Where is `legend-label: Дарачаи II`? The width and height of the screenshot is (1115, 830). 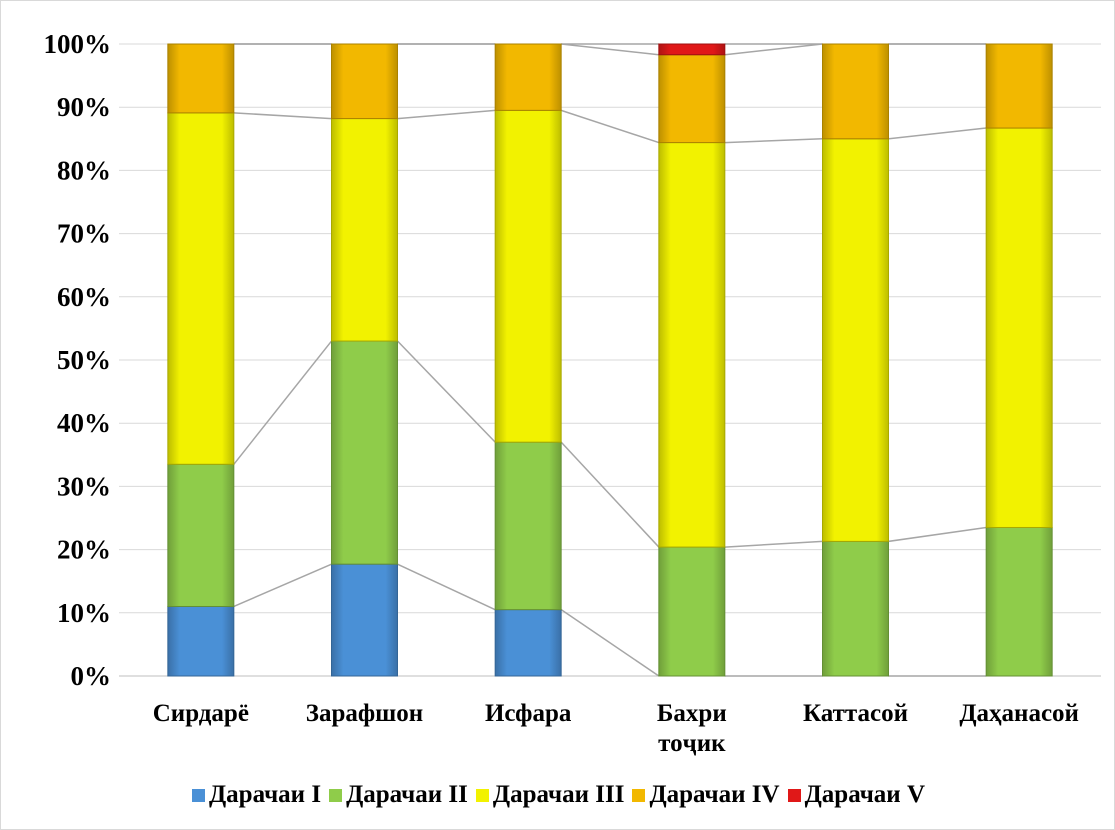 legend-label: Дарачаи II is located at coordinates (407, 794).